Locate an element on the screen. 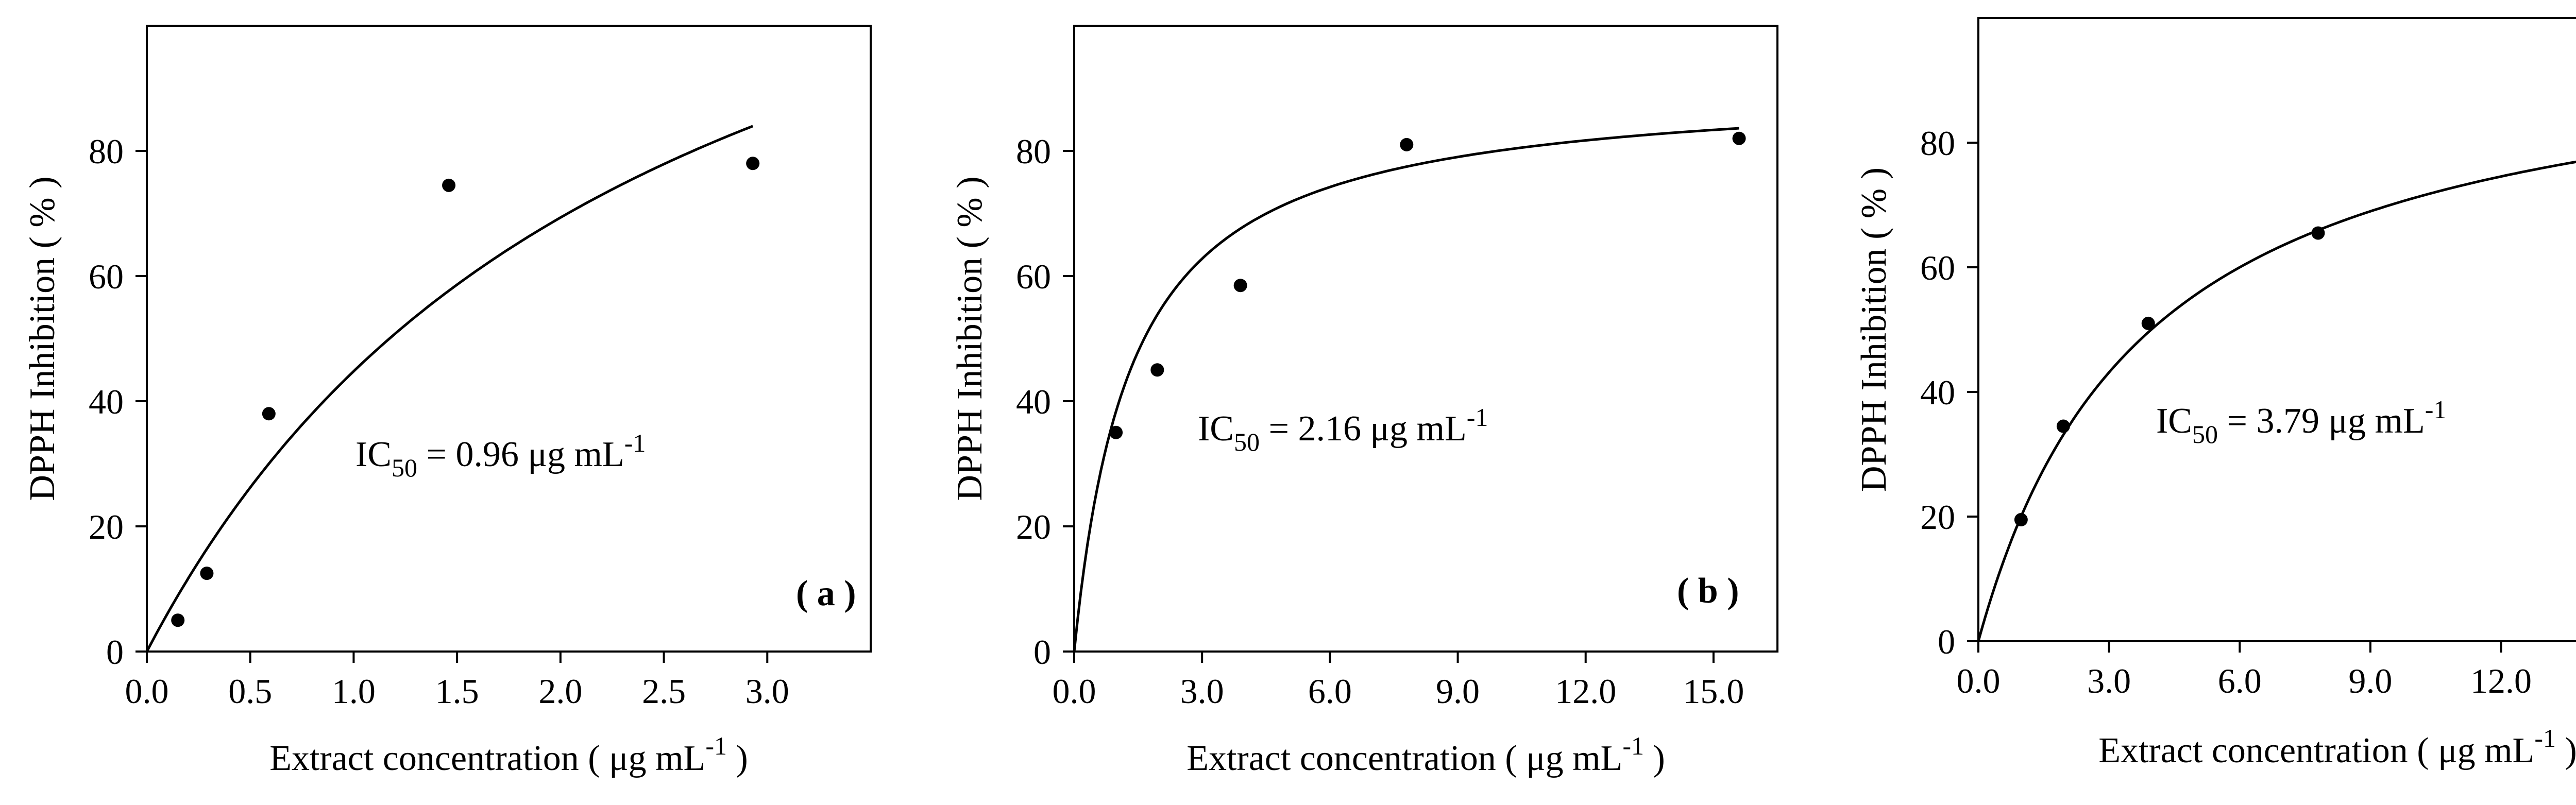 This screenshot has width=2576, height=805. x-tick-label: 1.5 is located at coordinates (457, 691).